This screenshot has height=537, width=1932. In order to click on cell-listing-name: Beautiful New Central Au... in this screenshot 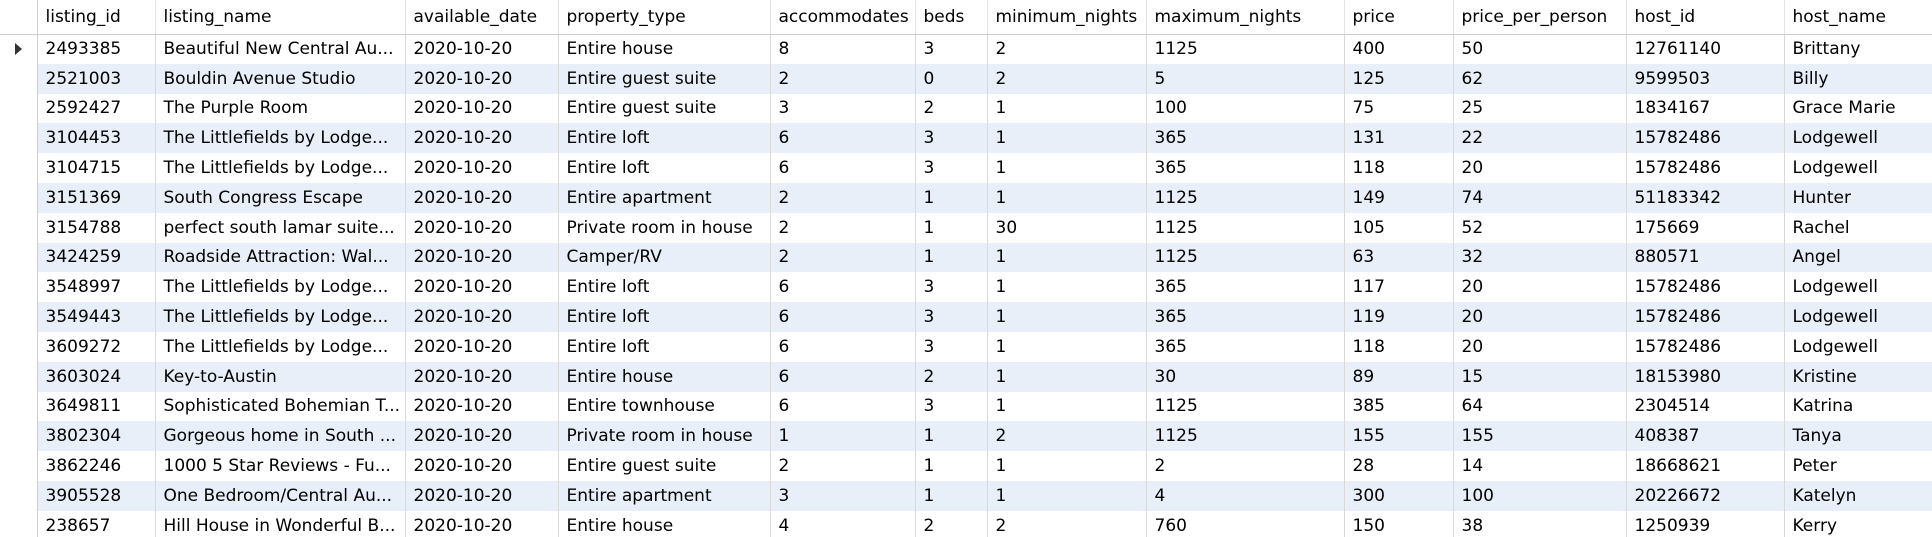, I will do `click(280, 49)`.